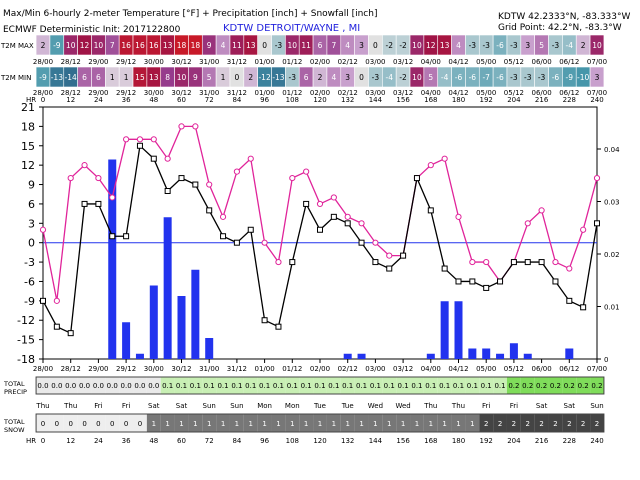 The image size is (640, 480). What do you see at coordinates (237, 45) in the screenshot?
I see `temp-cell-value: 11` at bounding box center [237, 45].